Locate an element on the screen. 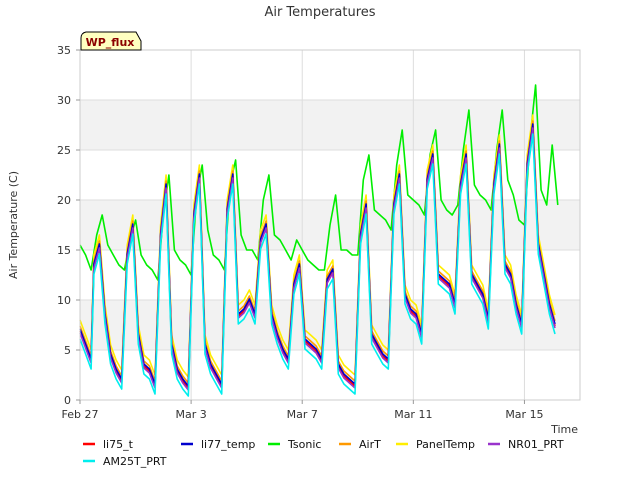 This screenshot has width=640, height=480. x-tick-label: Mar 15 is located at coordinates (524, 414).